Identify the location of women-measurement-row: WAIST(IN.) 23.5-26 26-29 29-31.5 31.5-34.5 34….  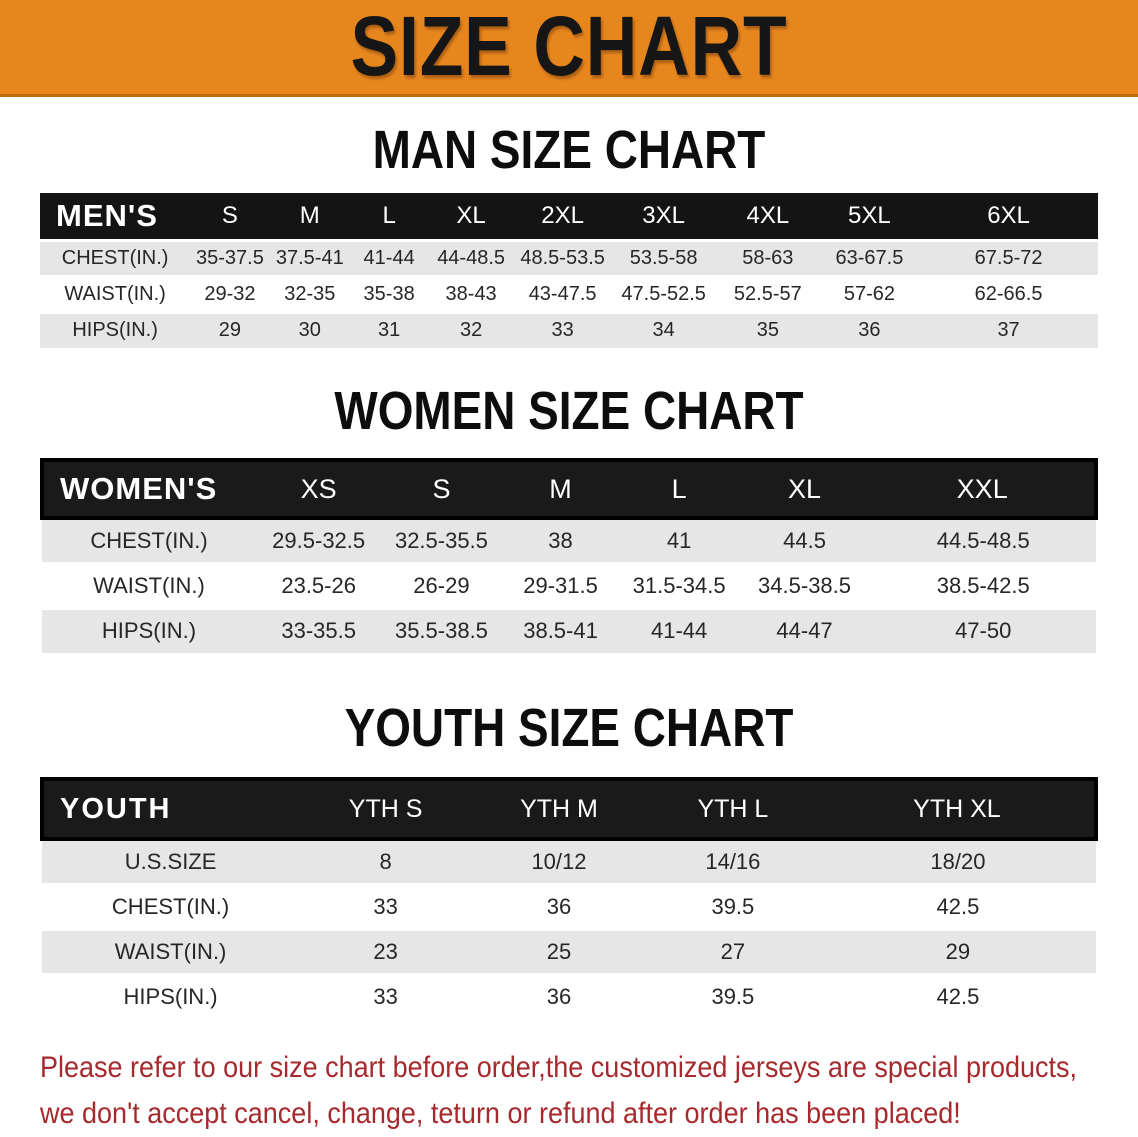
(569, 584).